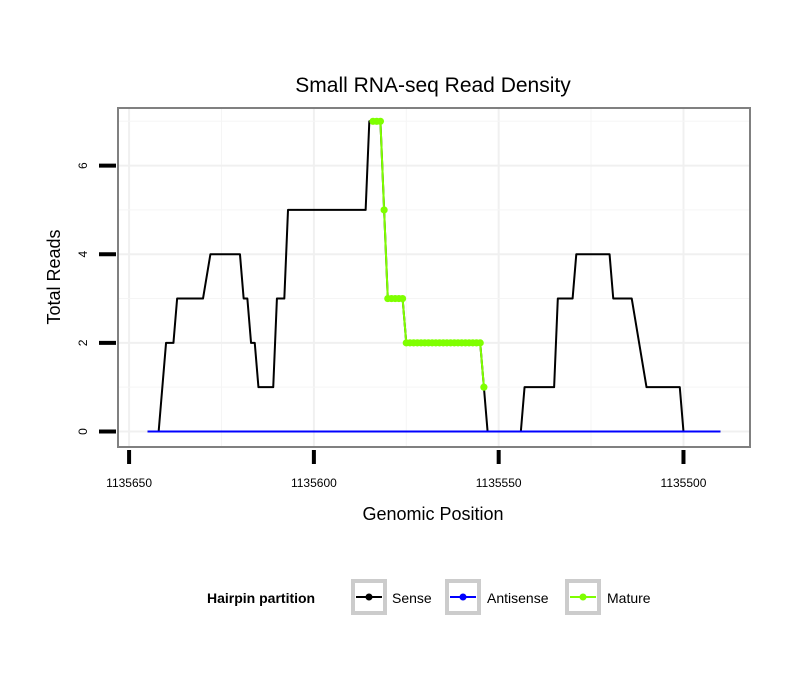 The image size is (810, 690). Describe the element at coordinates (684, 483) in the screenshot. I see `x-tick-label: 1135500` at that location.